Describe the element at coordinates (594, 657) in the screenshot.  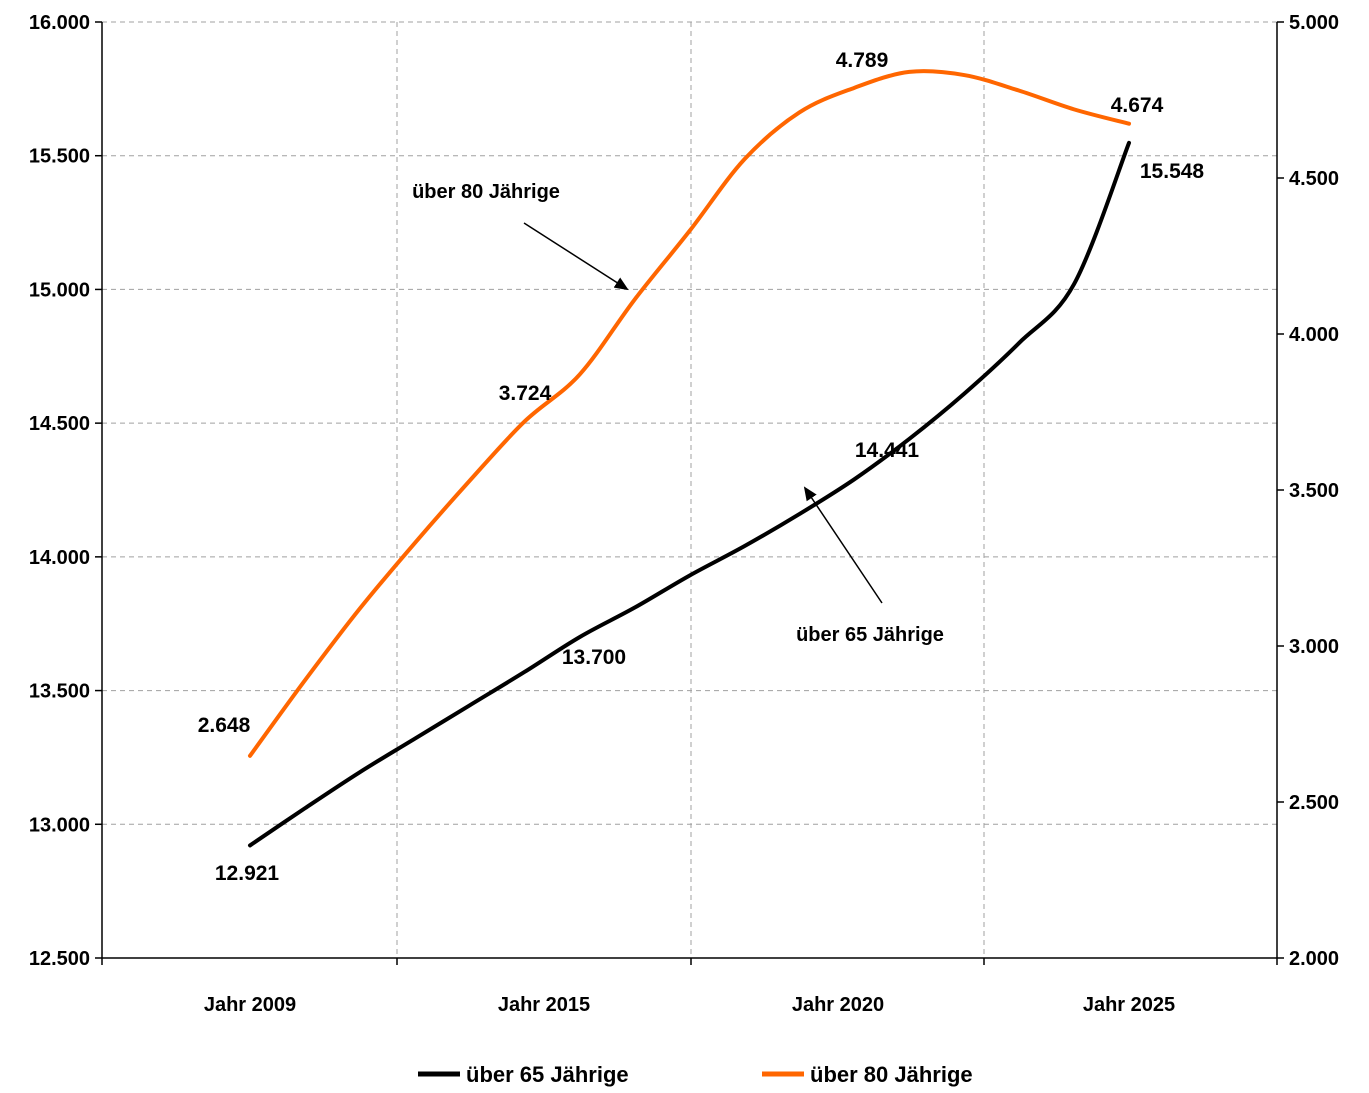
I see `data-label: 13.700` at that location.